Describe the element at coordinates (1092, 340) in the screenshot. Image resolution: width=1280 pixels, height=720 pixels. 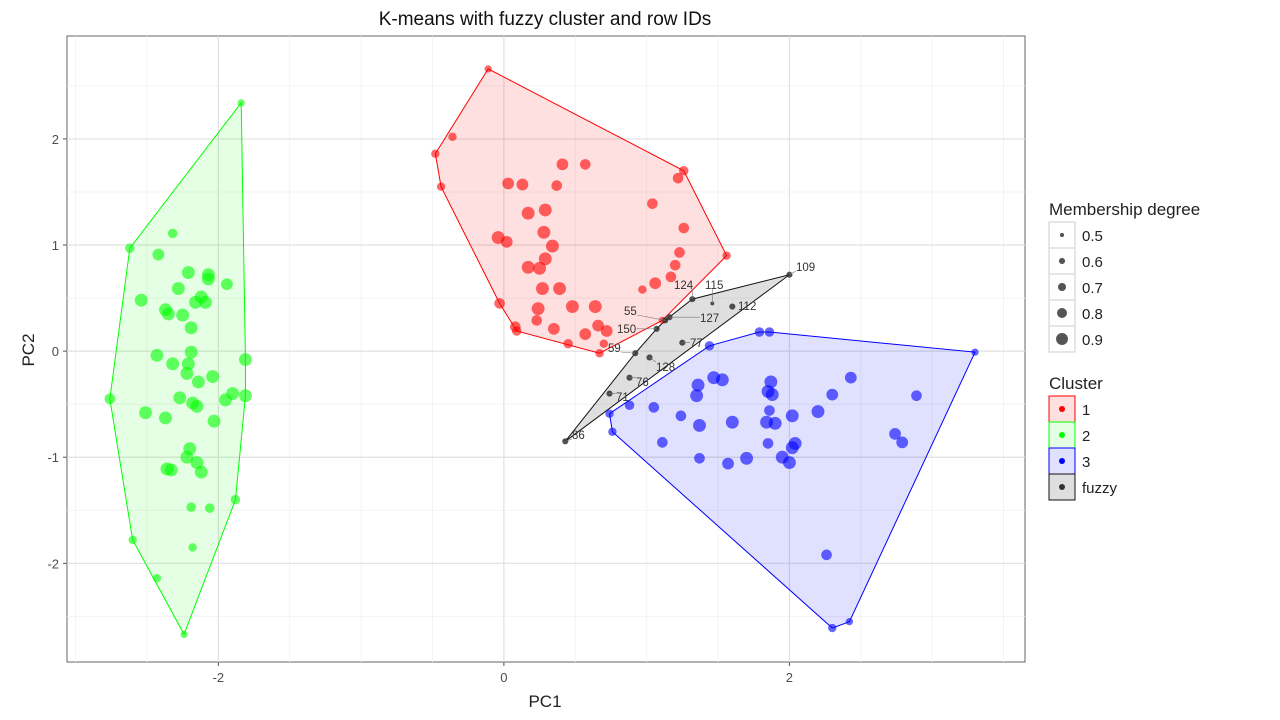
I see `size-legend-label: 0.9` at that location.